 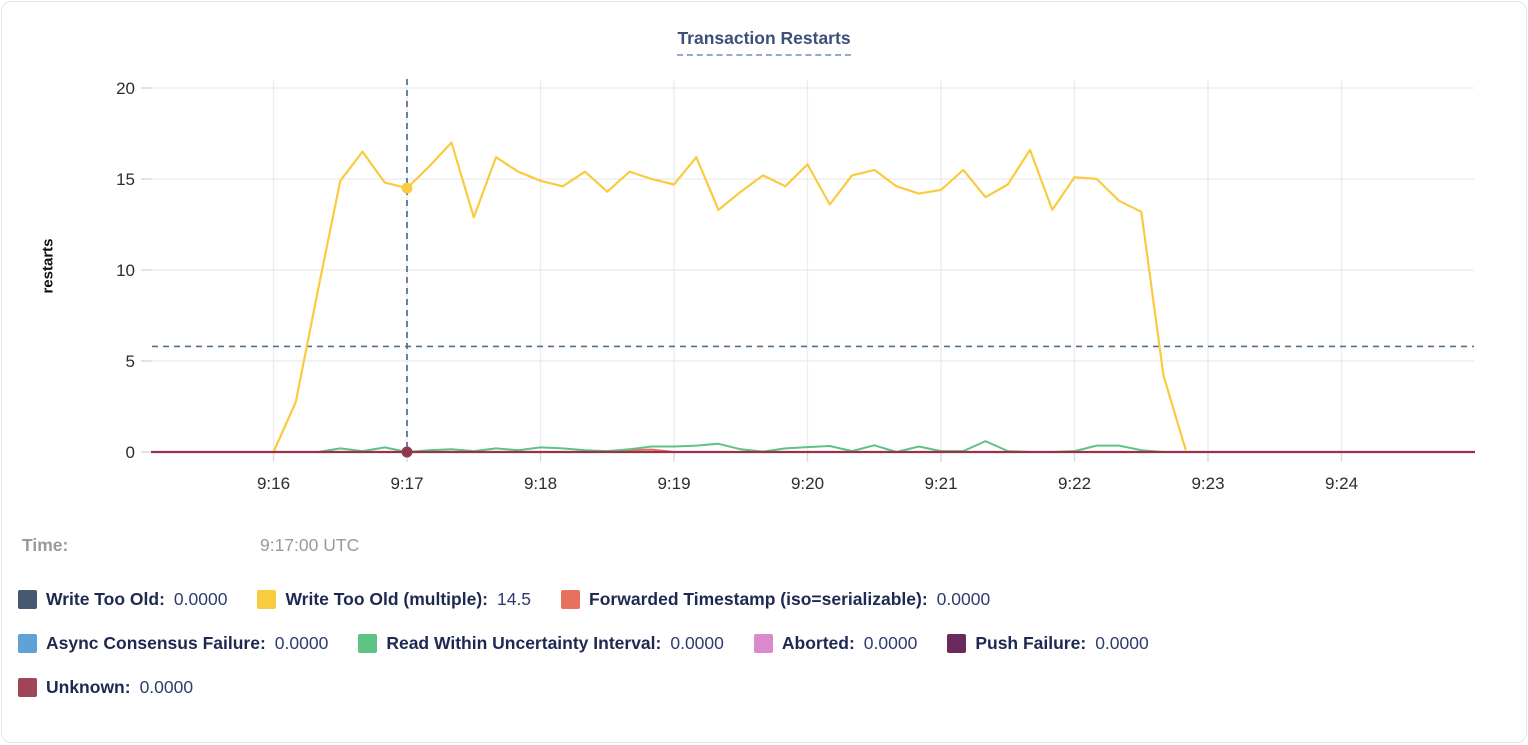 What do you see at coordinates (386, 598) in the screenshot?
I see `legend-label: Write Too Old (multiple):` at bounding box center [386, 598].